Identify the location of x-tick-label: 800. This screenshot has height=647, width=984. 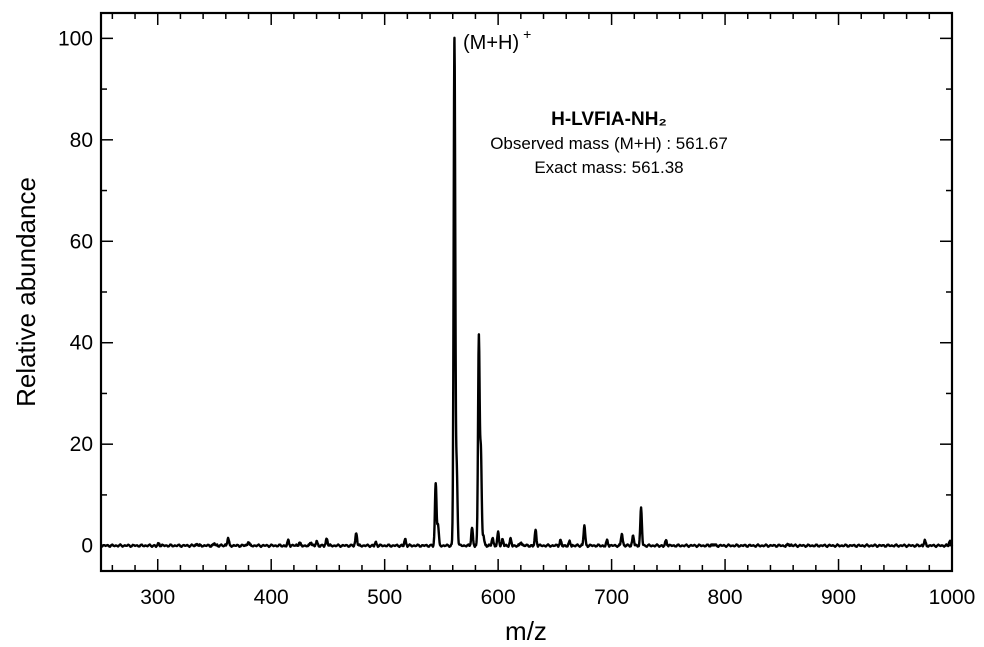
(725, 597).